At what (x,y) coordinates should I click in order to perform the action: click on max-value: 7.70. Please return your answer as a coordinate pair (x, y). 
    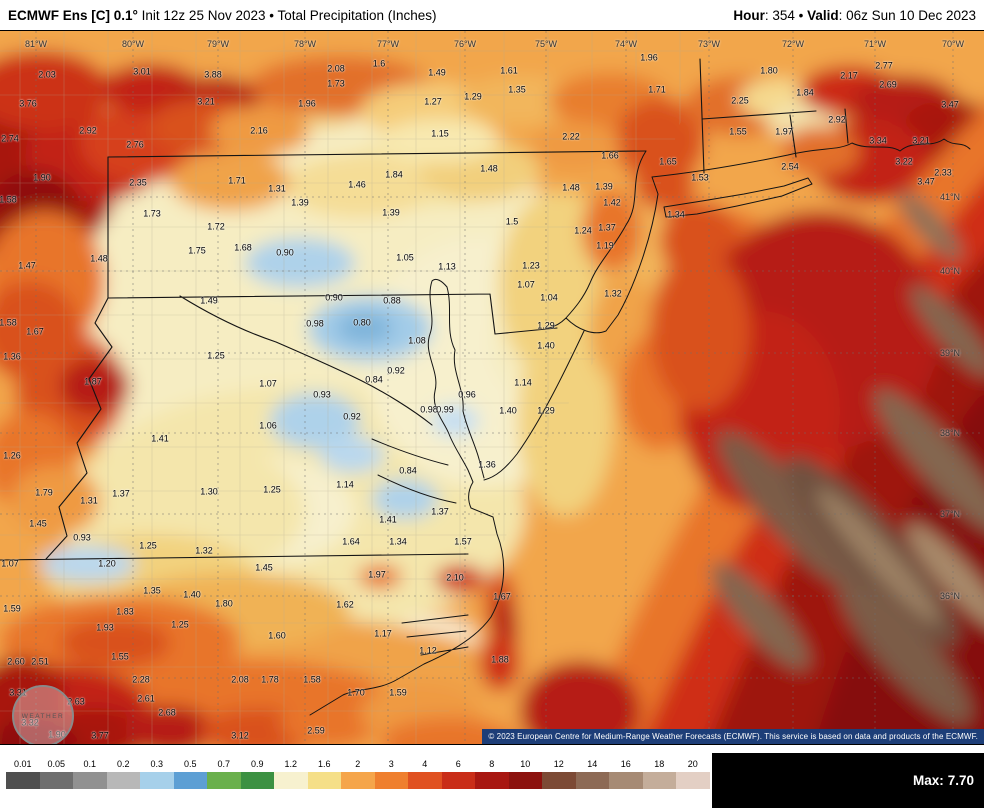
    Looking at the image, I should click on (960, 780).